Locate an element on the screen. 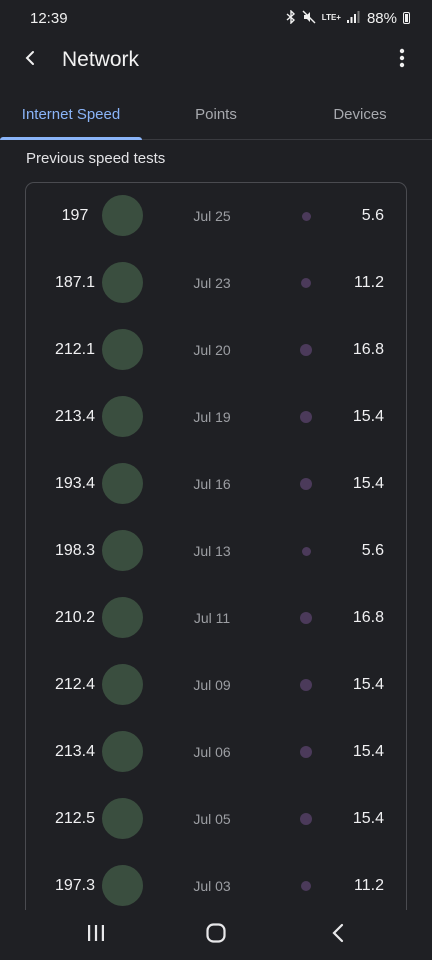 This screenshot has height=960, width=432. test-date: Jul 06 is located at coordinates (212, 752).